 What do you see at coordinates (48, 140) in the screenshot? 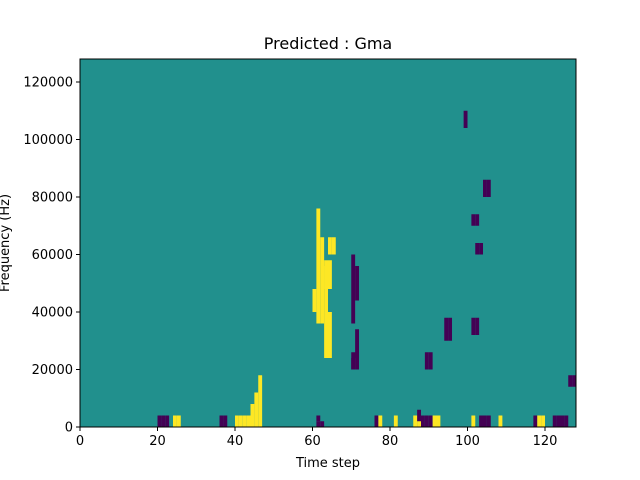
I see `y-tick-label: 100000` at bounding box center [48, 140].